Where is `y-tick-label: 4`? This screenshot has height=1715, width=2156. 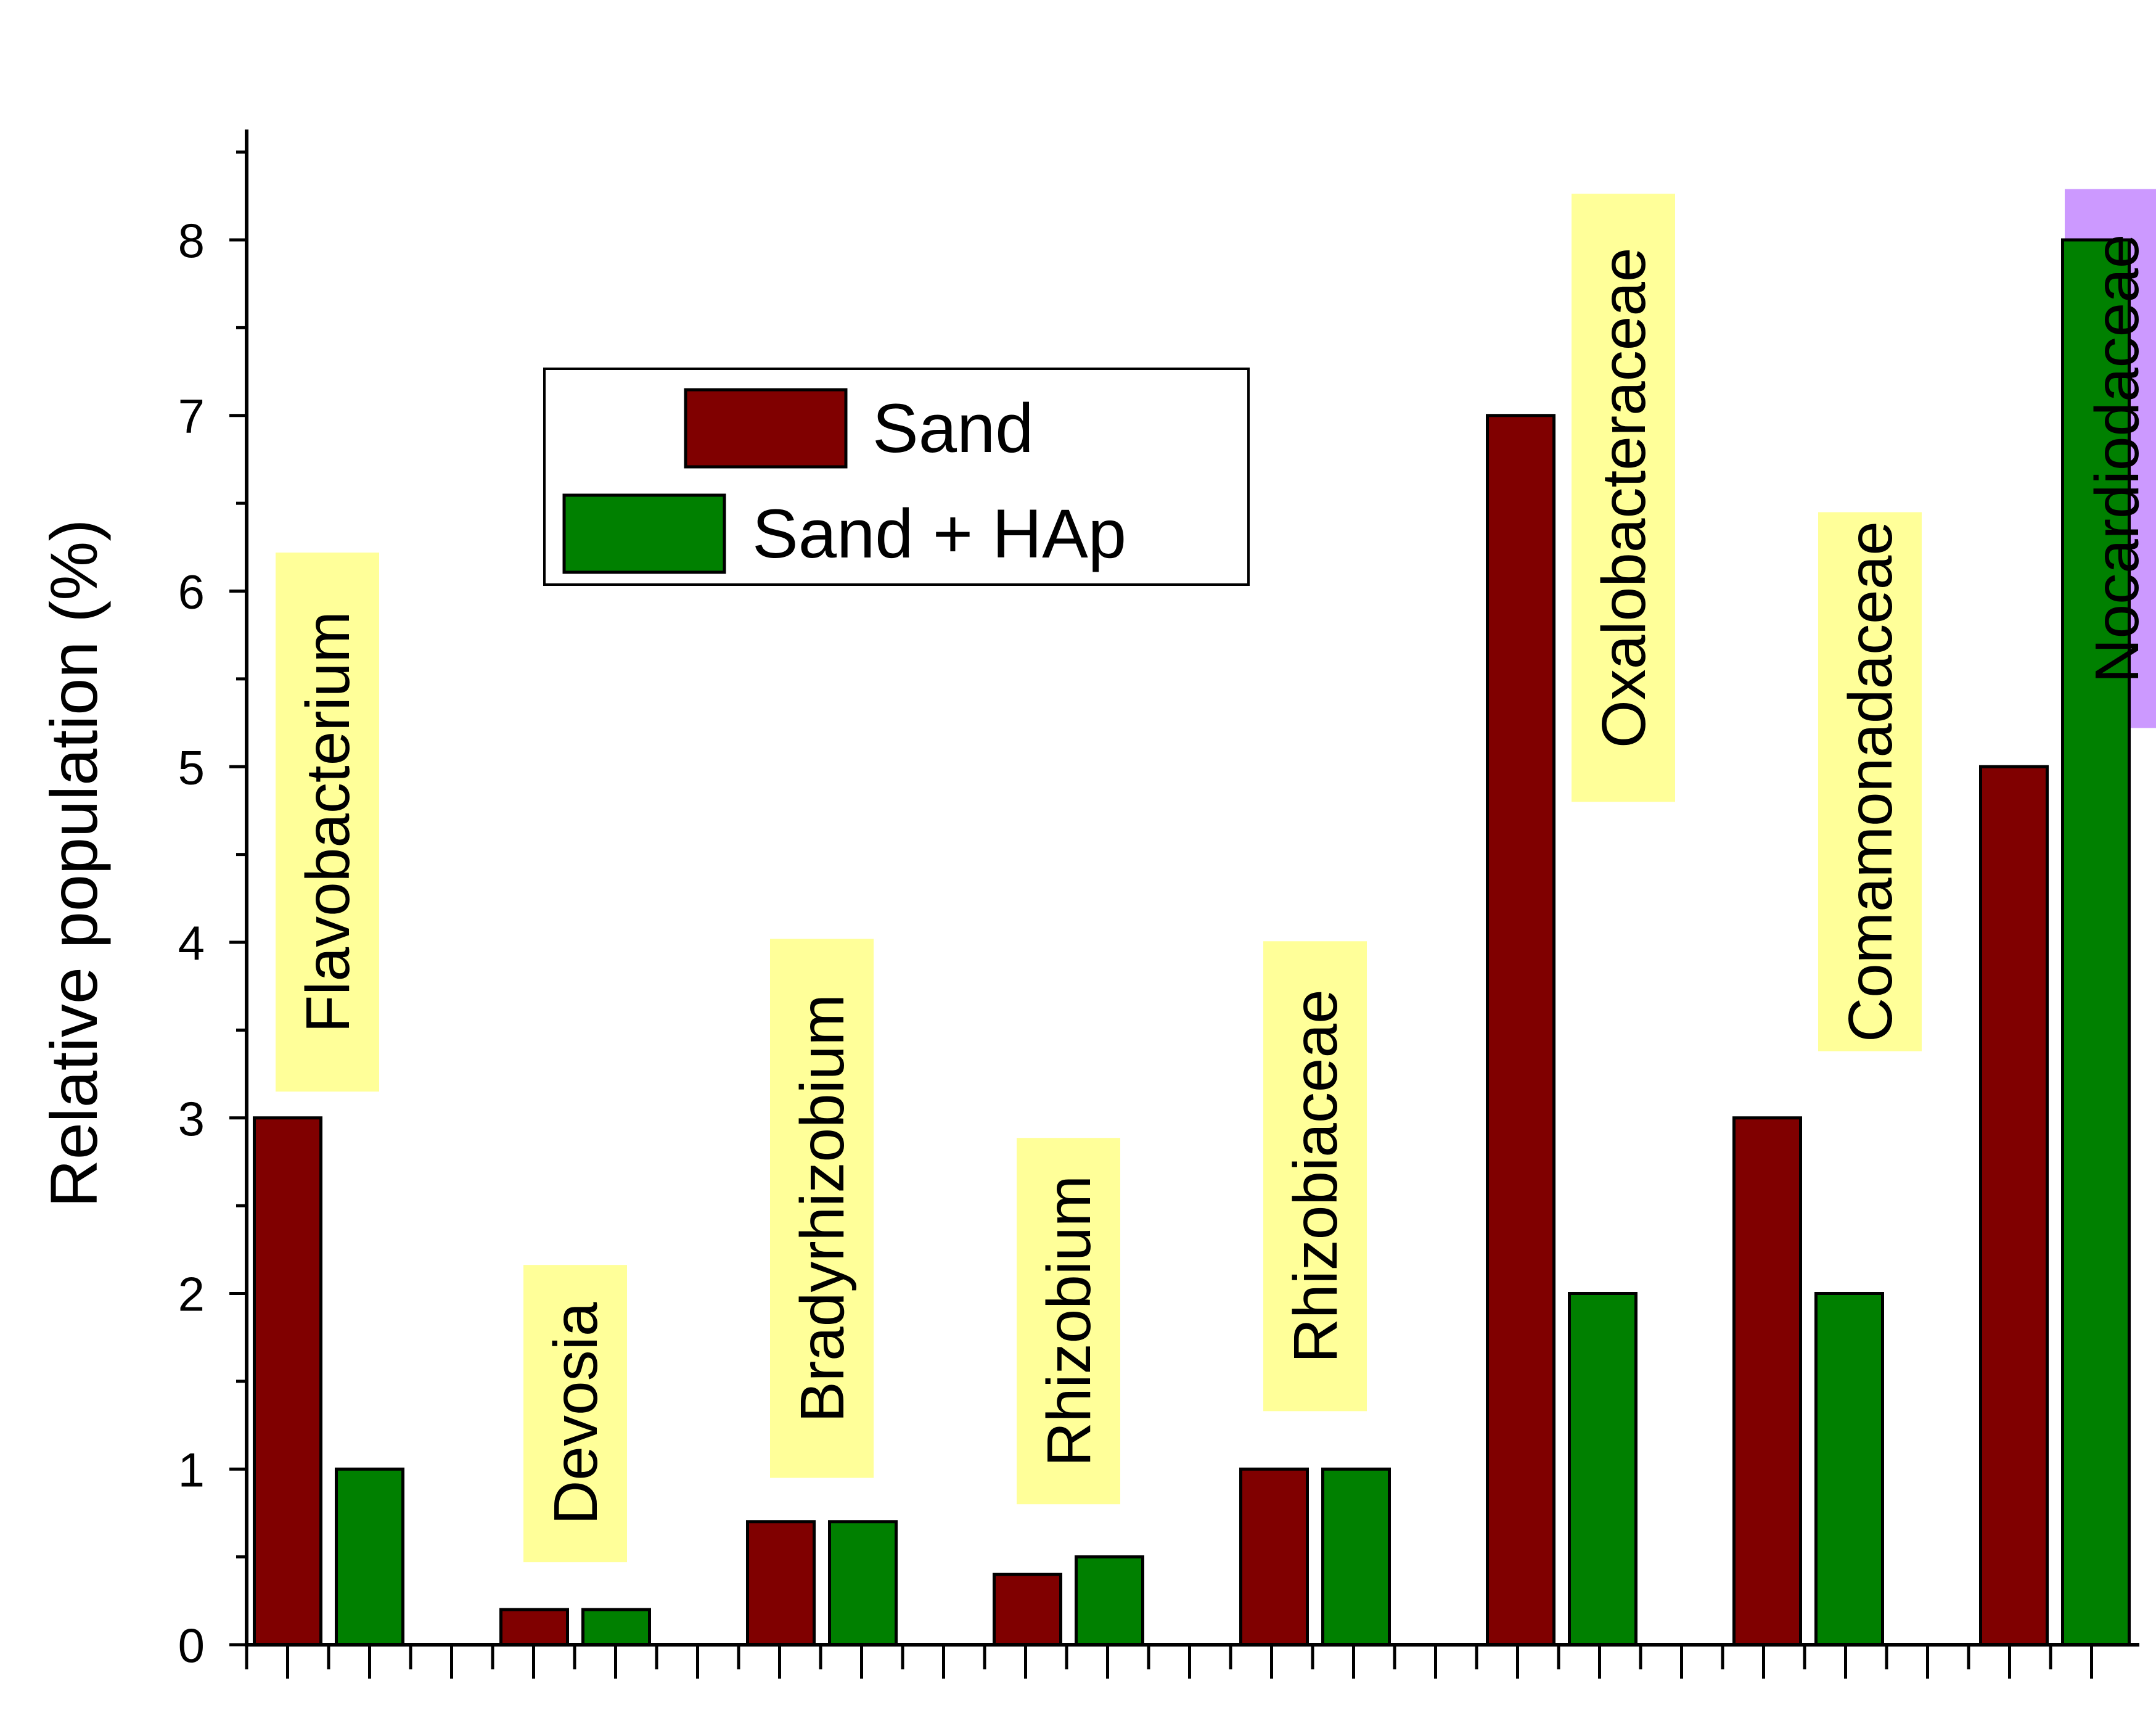
y-tick-label: 4 is located at coordinates (192, 943).